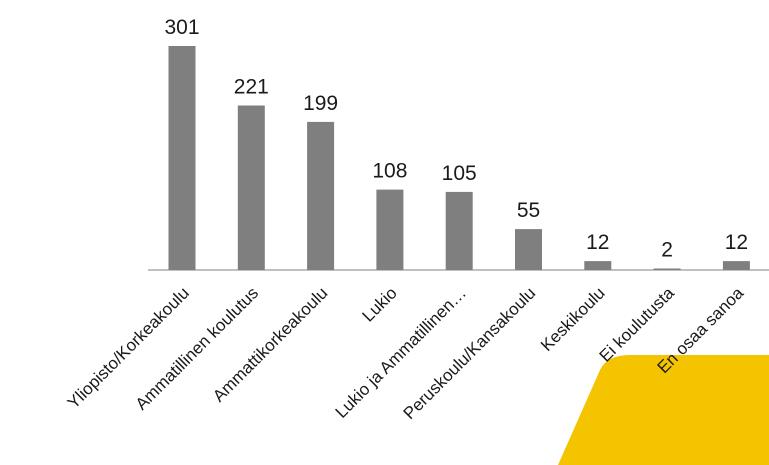  What do you see at coordinates (251, 87) in the screenshot?
I see `data-label: 221` at bounding box center [251, 87].